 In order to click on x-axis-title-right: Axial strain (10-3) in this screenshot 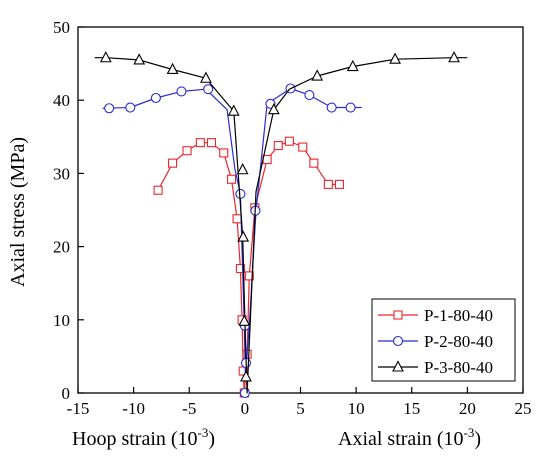, I will do `click(409, 437)`.